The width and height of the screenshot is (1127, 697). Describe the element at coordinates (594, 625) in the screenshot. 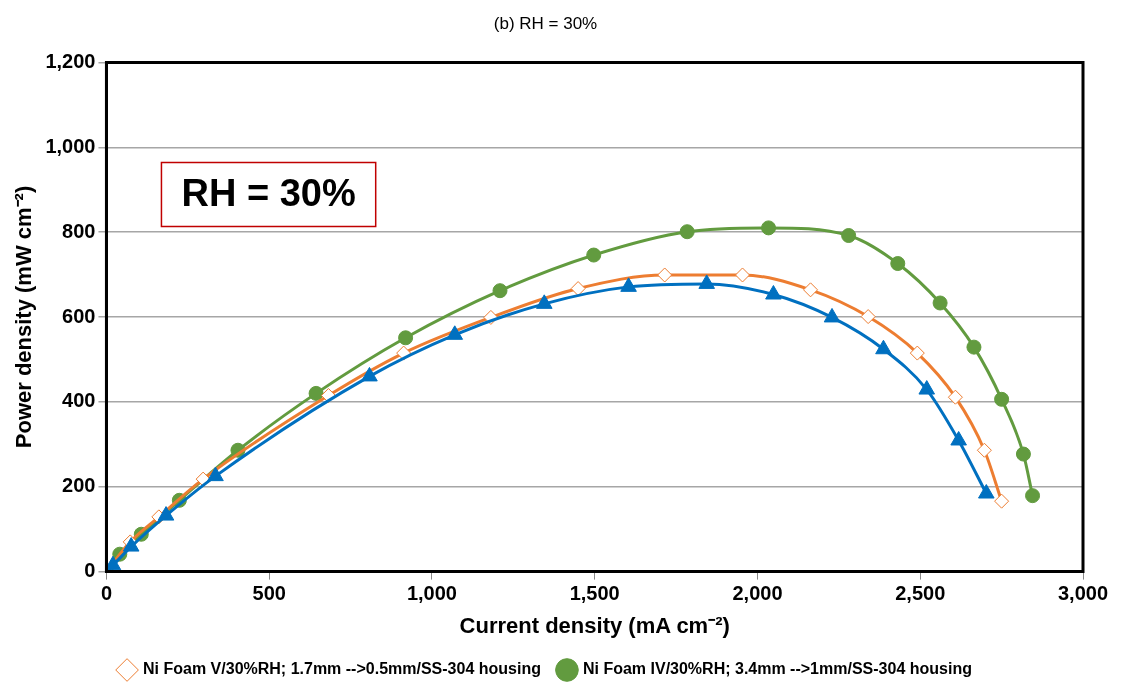

I see `x-axis-title: Current density (mA cm⁻²)` at that location.